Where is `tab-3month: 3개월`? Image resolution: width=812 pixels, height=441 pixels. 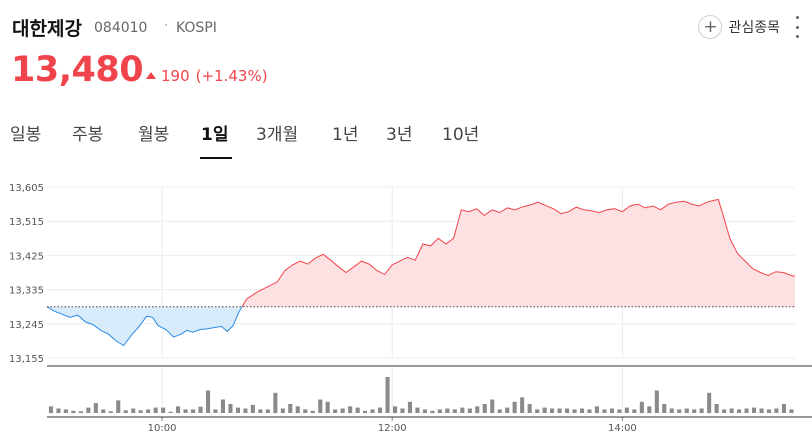
tab-3month: 3개월 is located at coordinates (277, 135).